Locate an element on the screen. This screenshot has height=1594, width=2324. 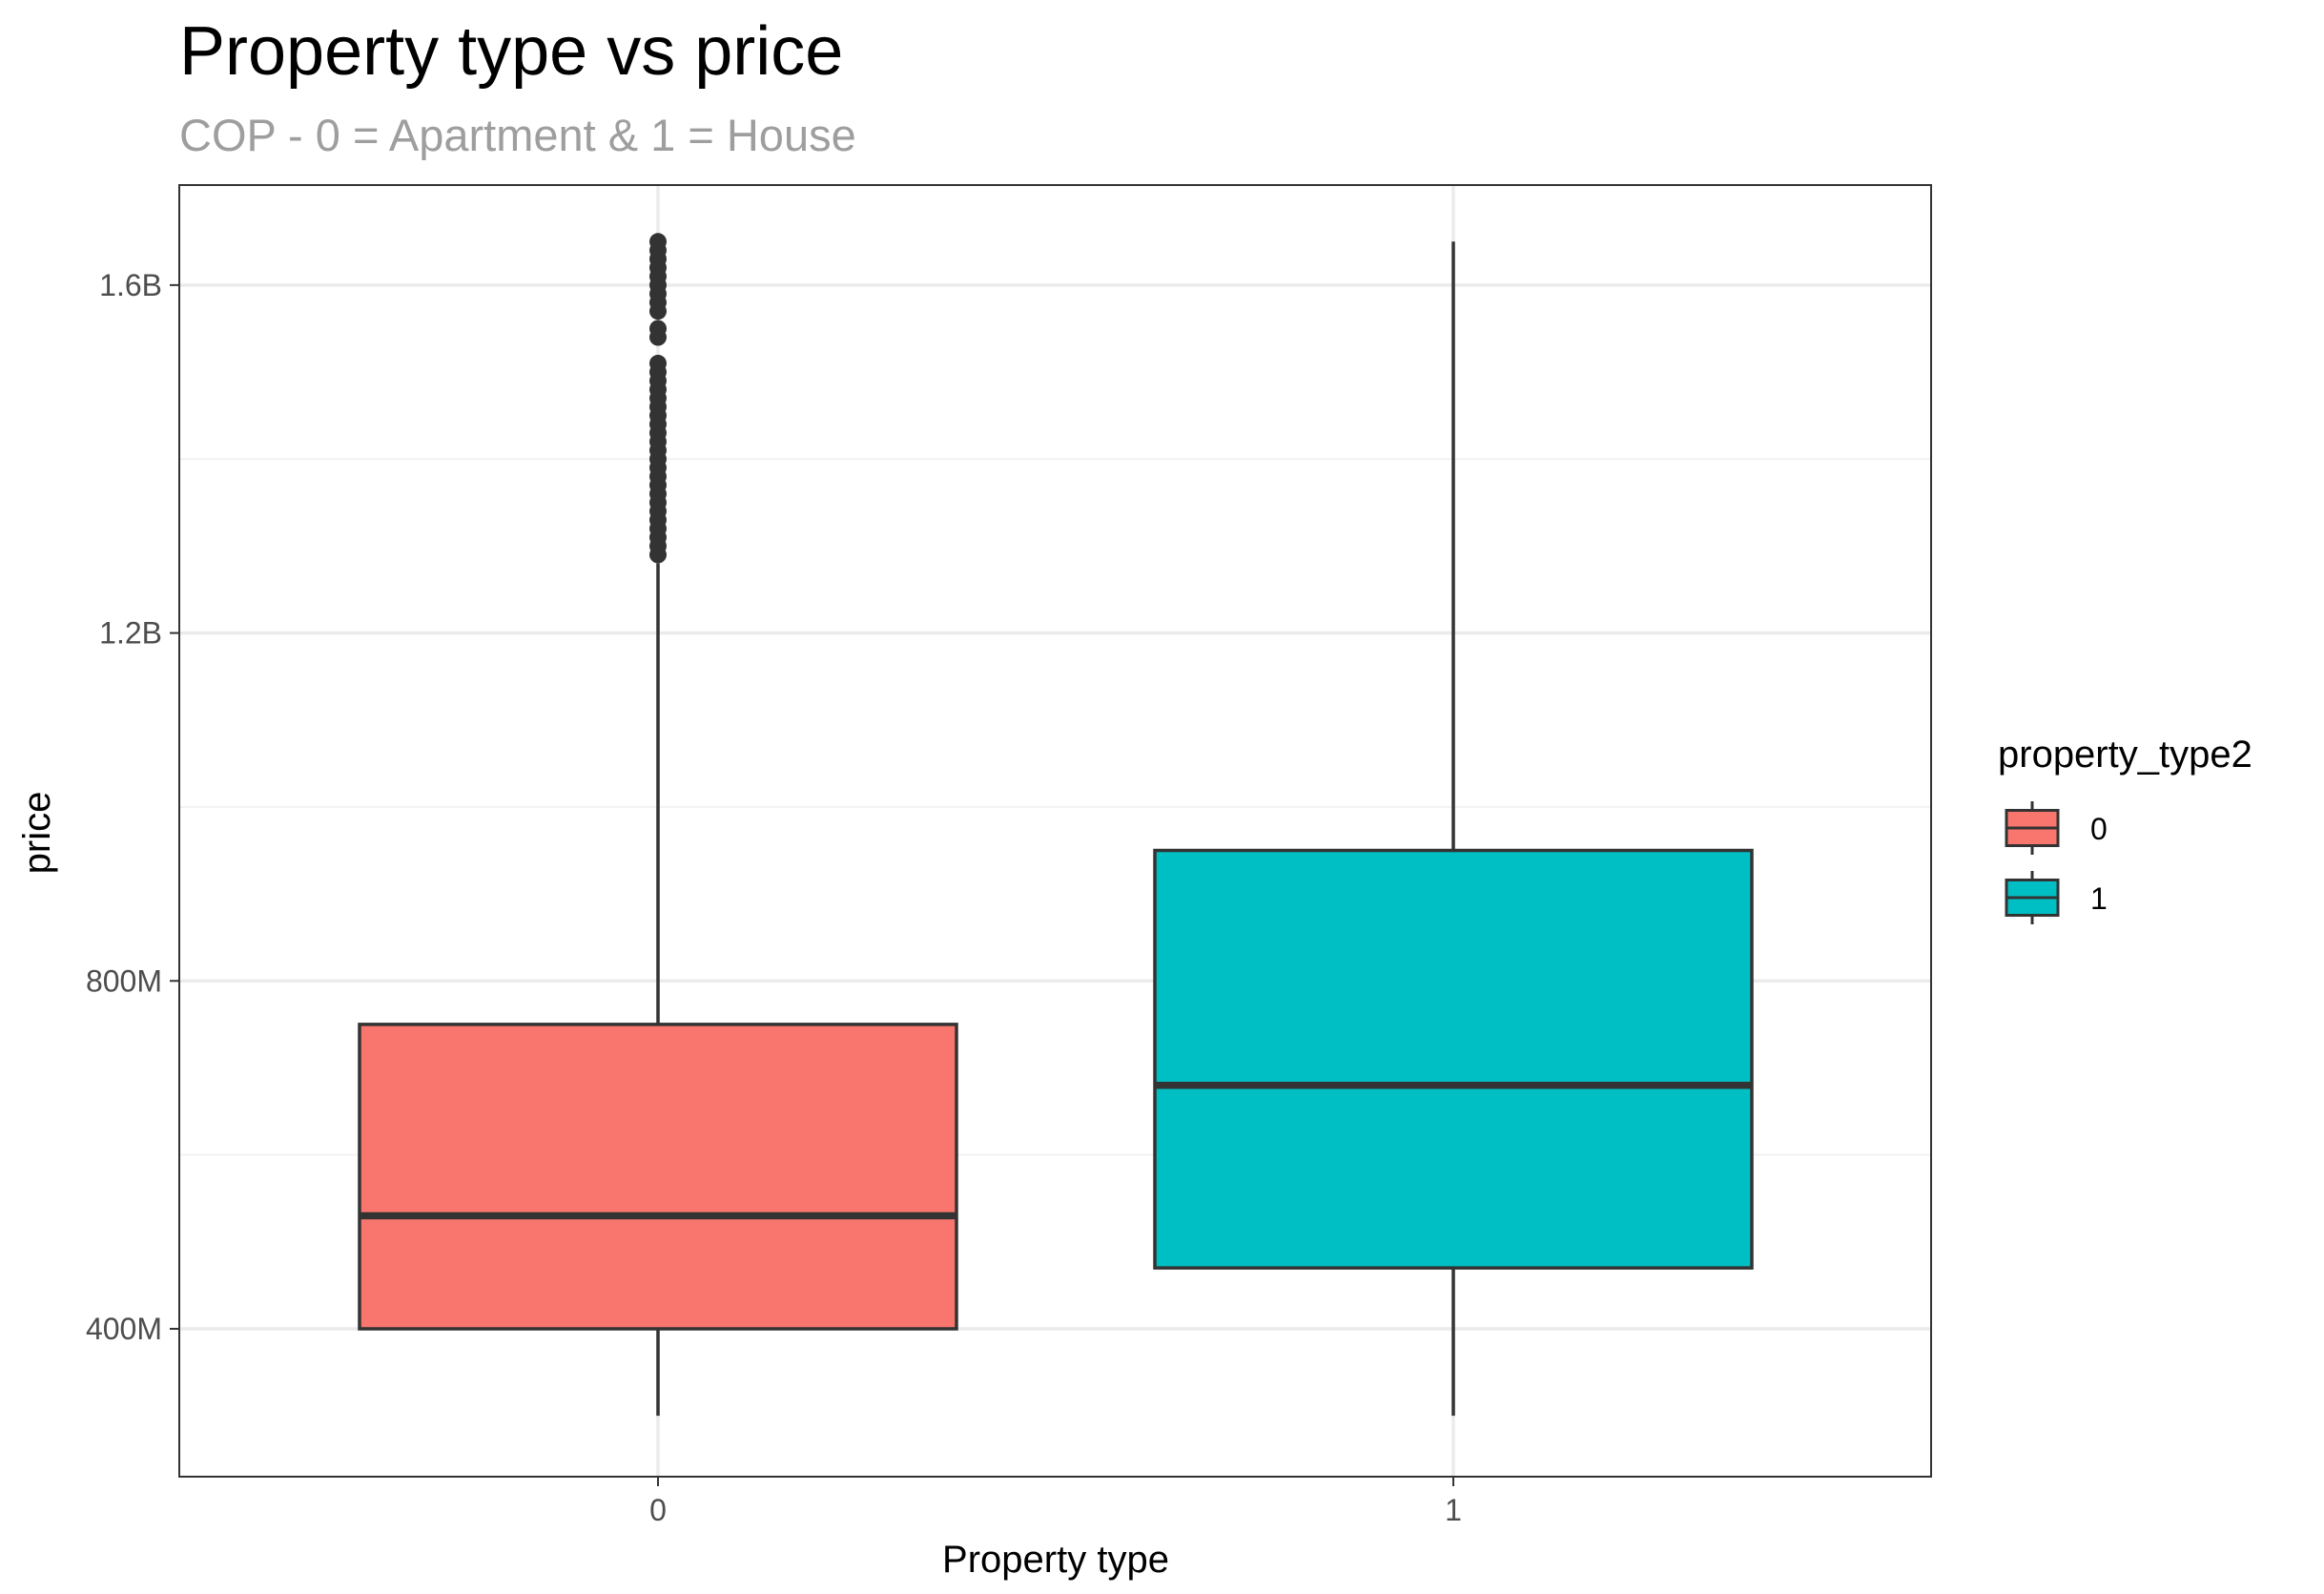
y-tick-label: 1.2B is located at coordinates (130, 633).